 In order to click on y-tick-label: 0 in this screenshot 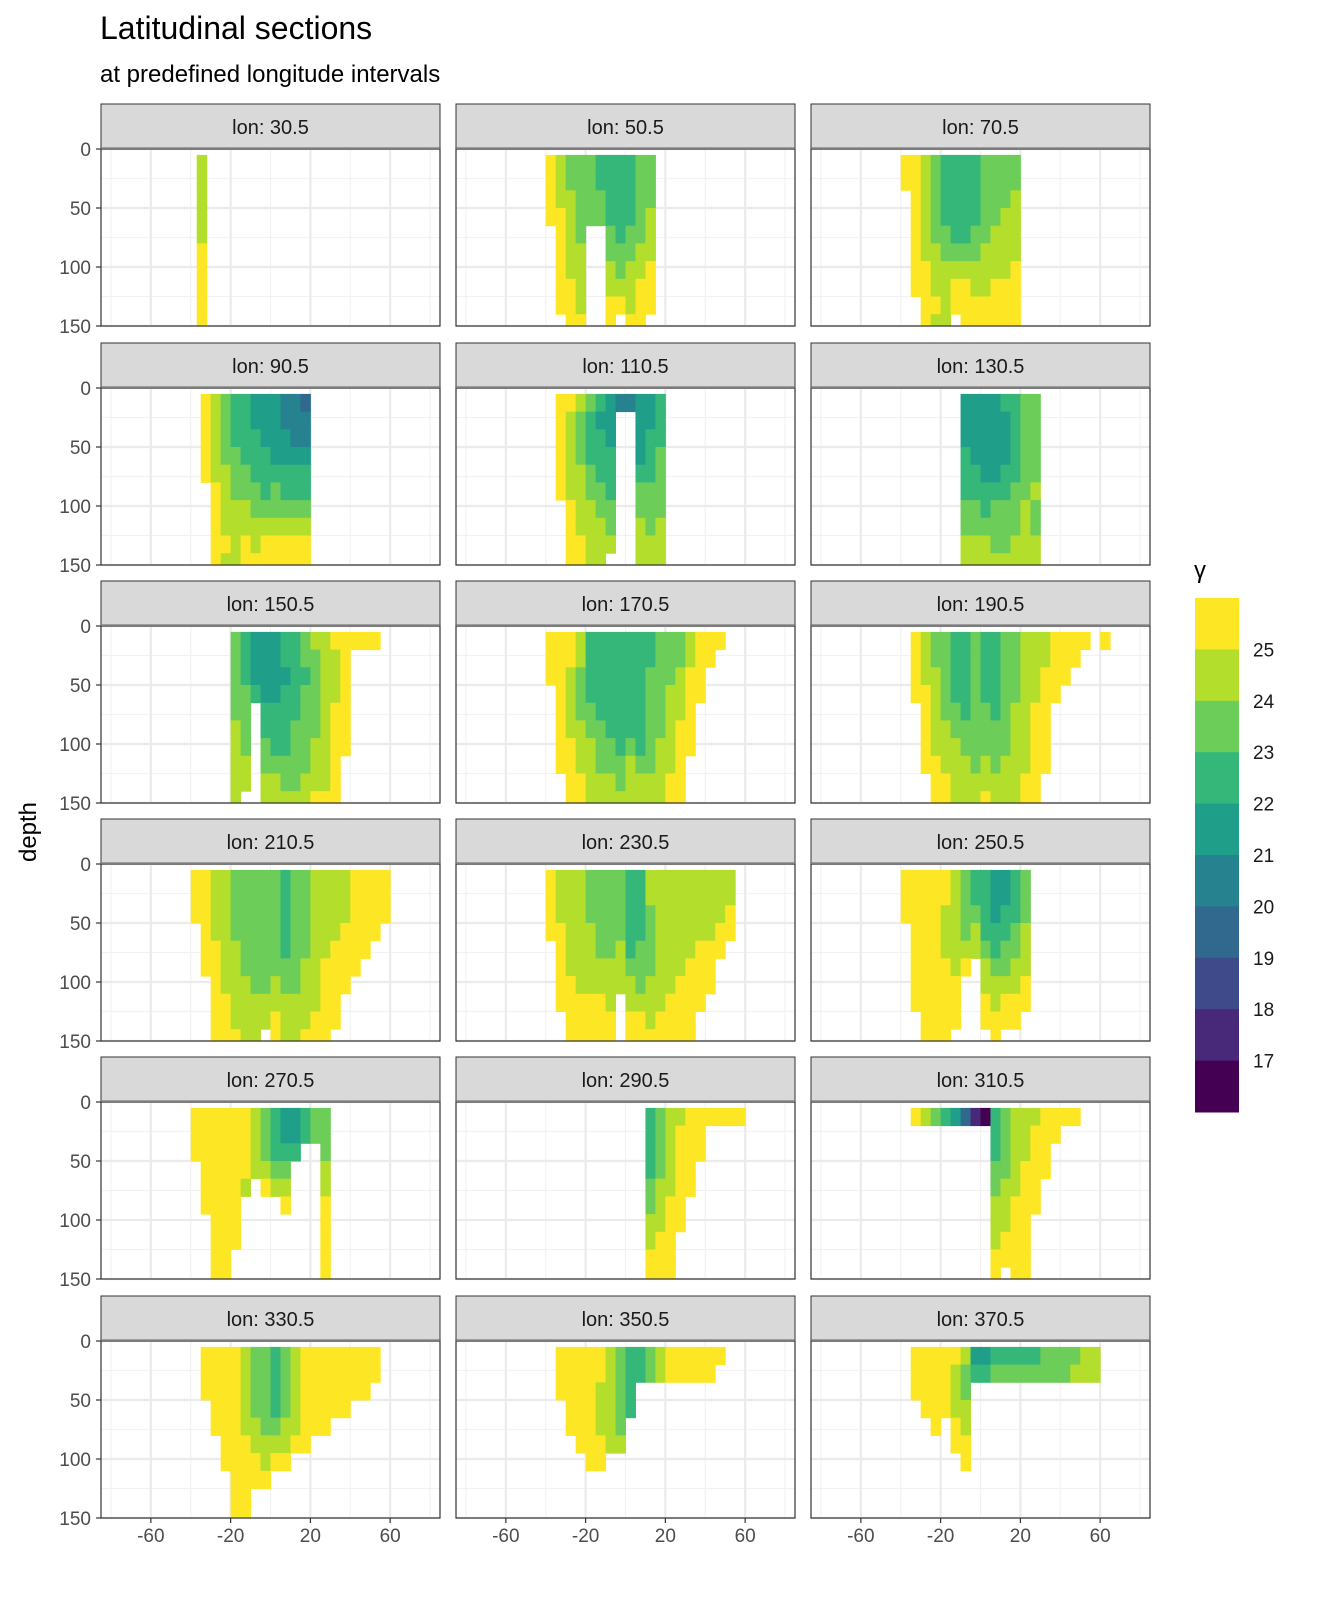, I will do `click(85, 1342)`.